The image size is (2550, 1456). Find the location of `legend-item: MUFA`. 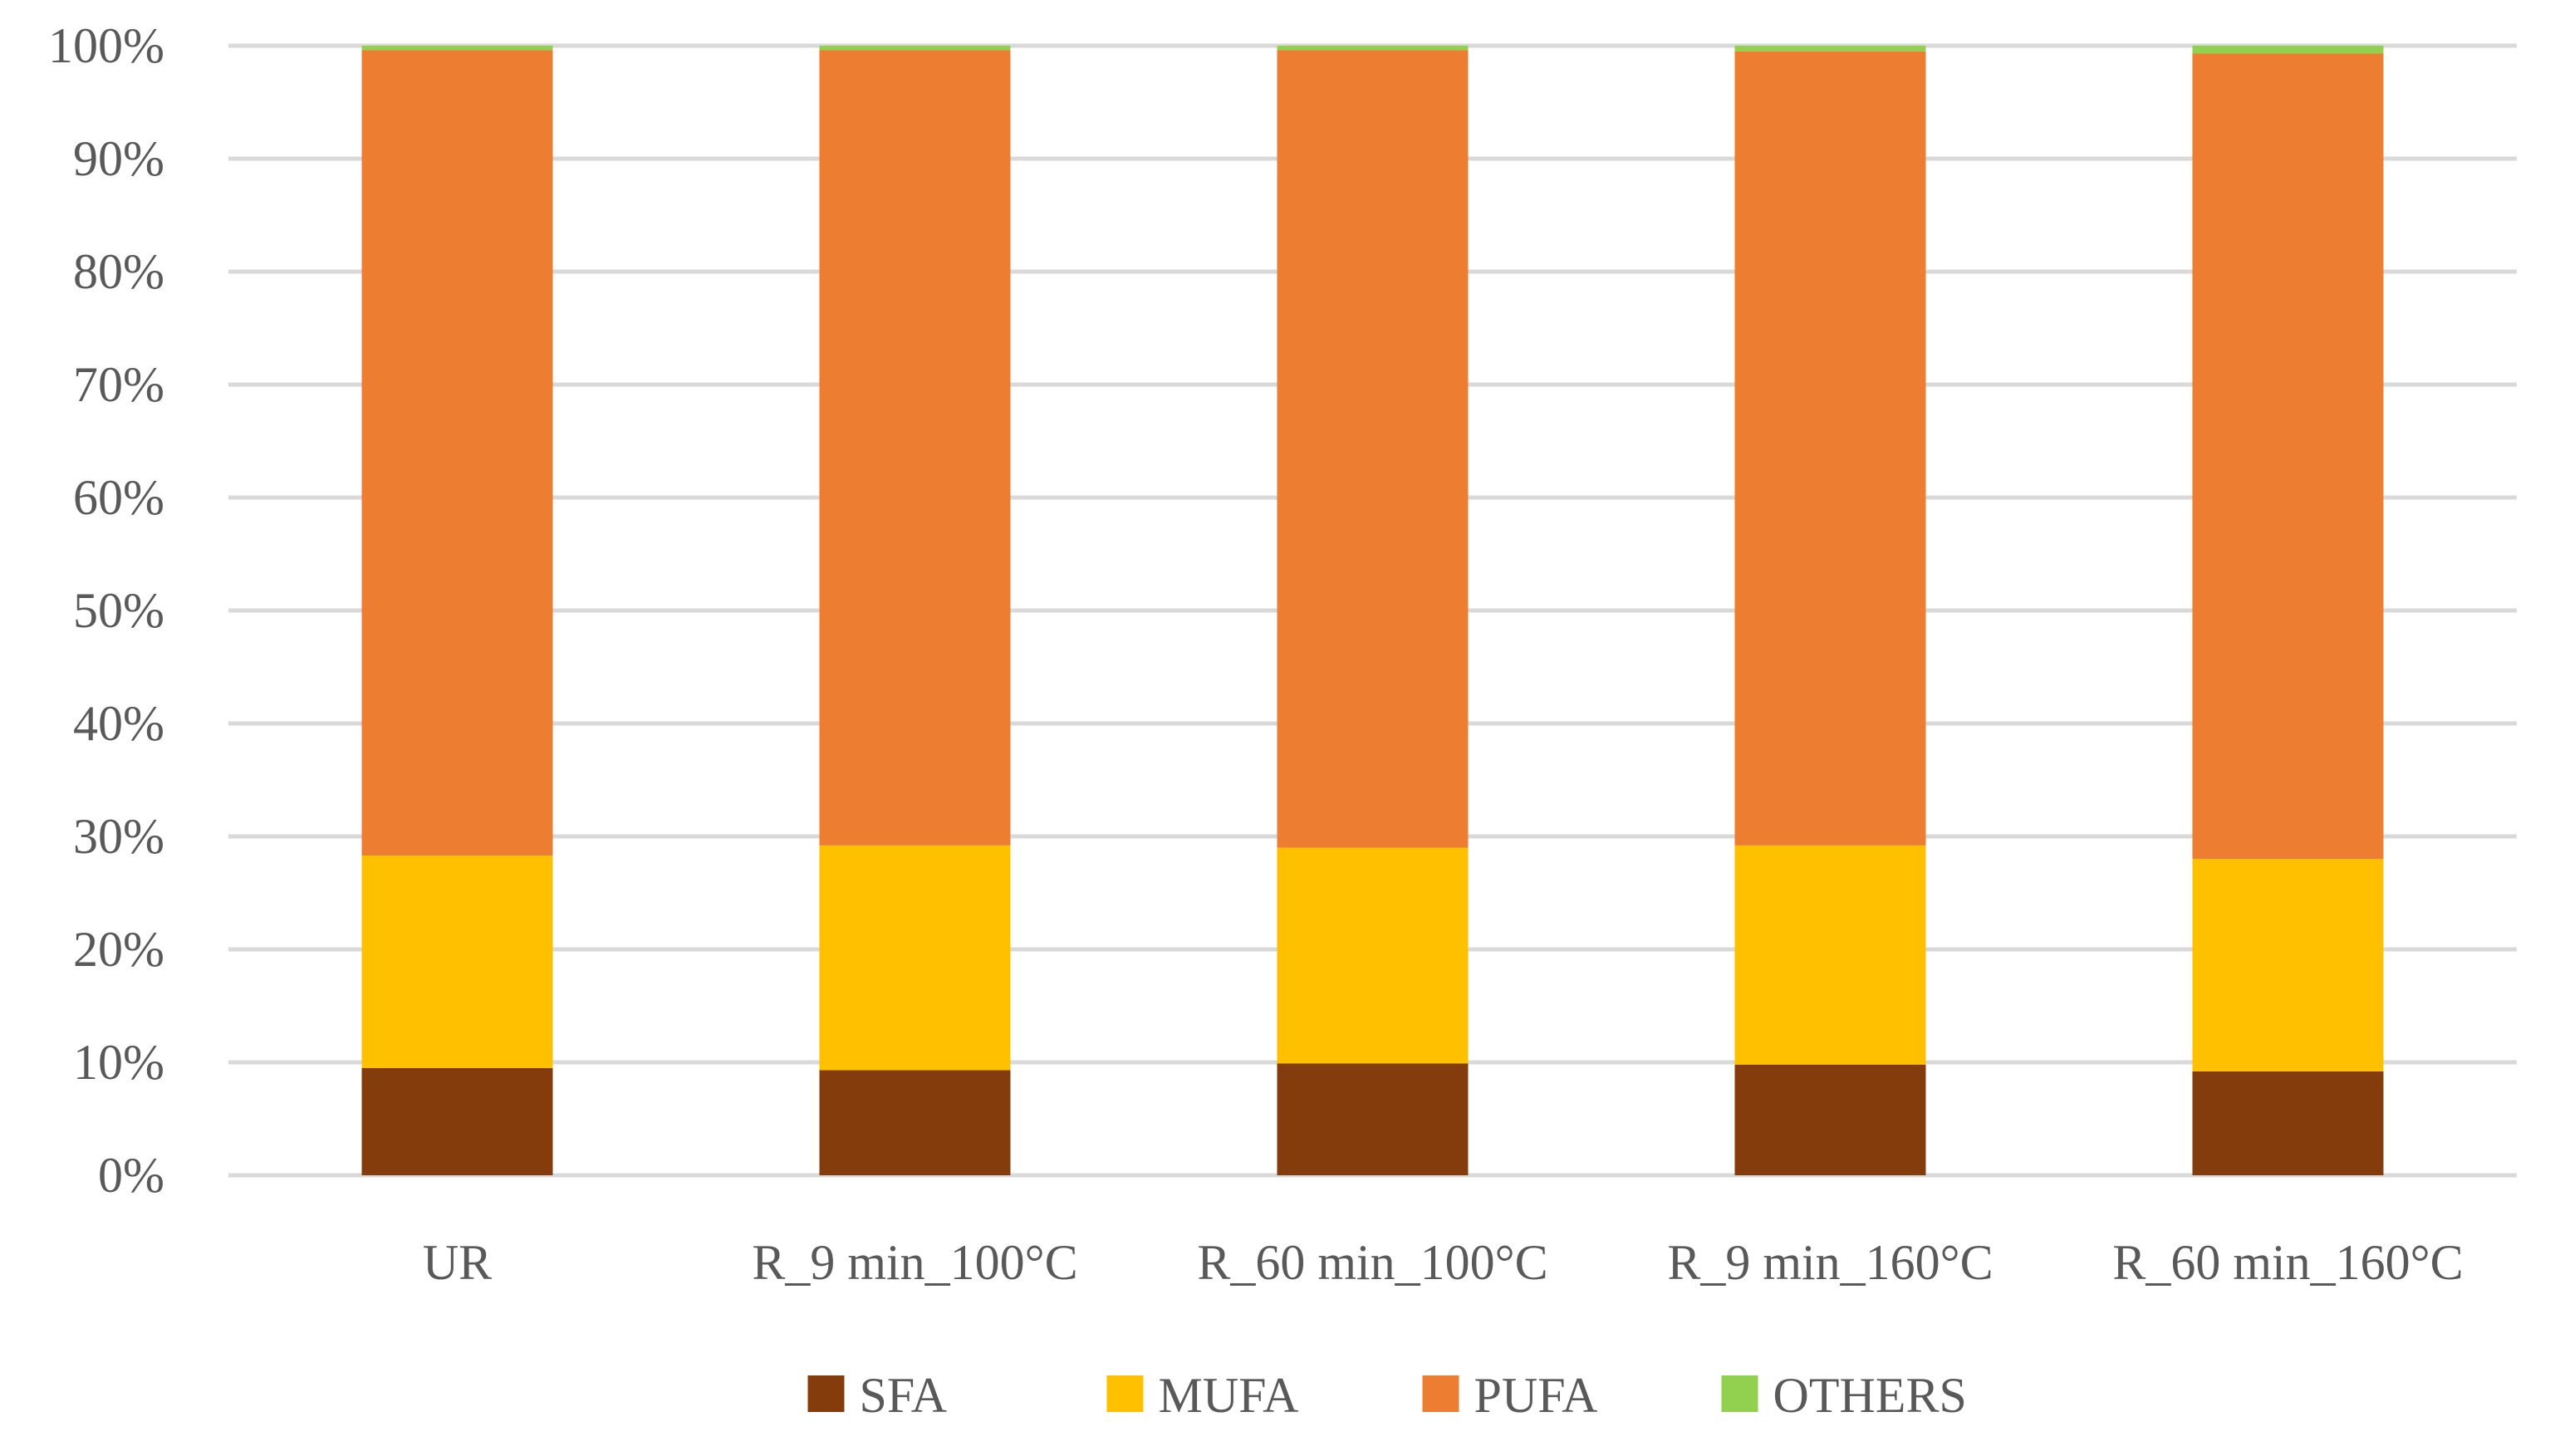

legend-item: MUFA is located at coordinates (1202, 1395).